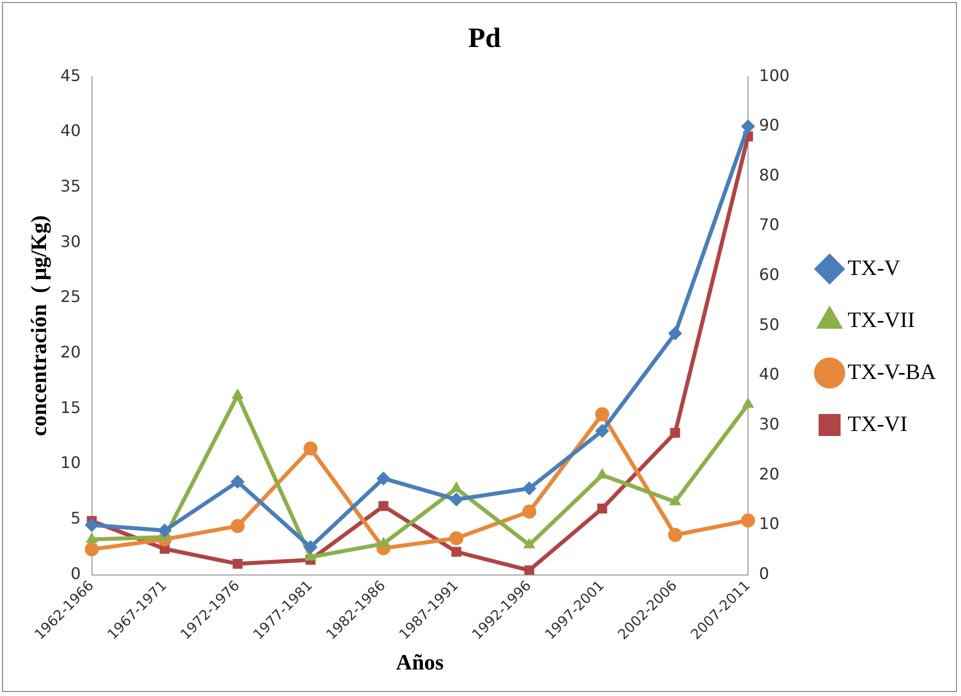  I want to click on y2-tick-label: 40, so click(769, 374).